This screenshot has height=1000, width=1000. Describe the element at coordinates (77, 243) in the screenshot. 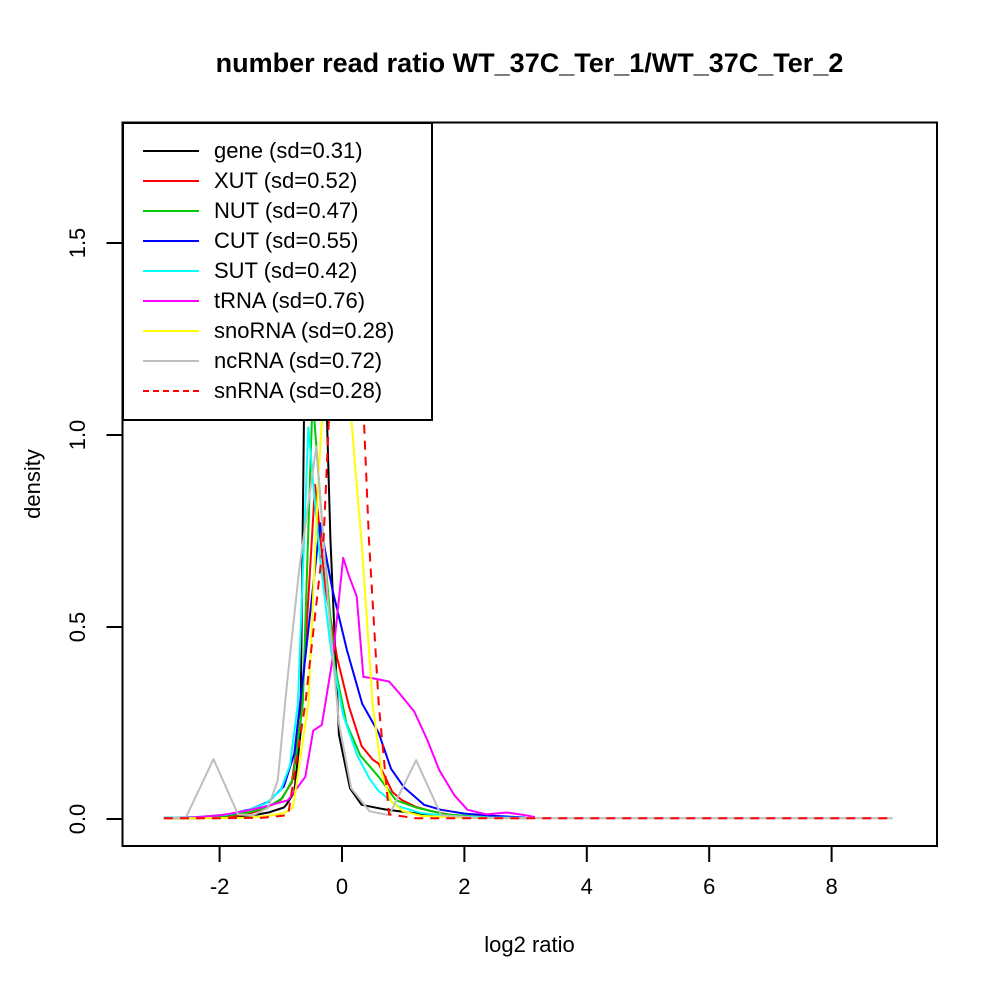

I see `y-tick-label: 1.5` at that location.